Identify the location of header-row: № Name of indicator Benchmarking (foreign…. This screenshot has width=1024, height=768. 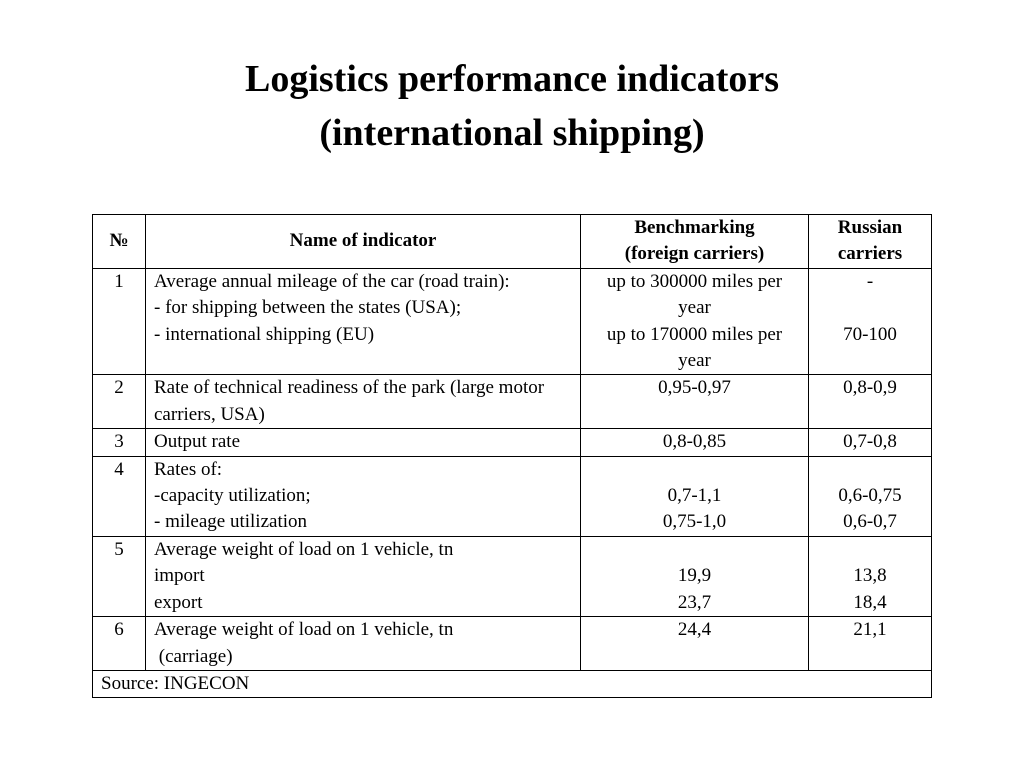
(512, 241).